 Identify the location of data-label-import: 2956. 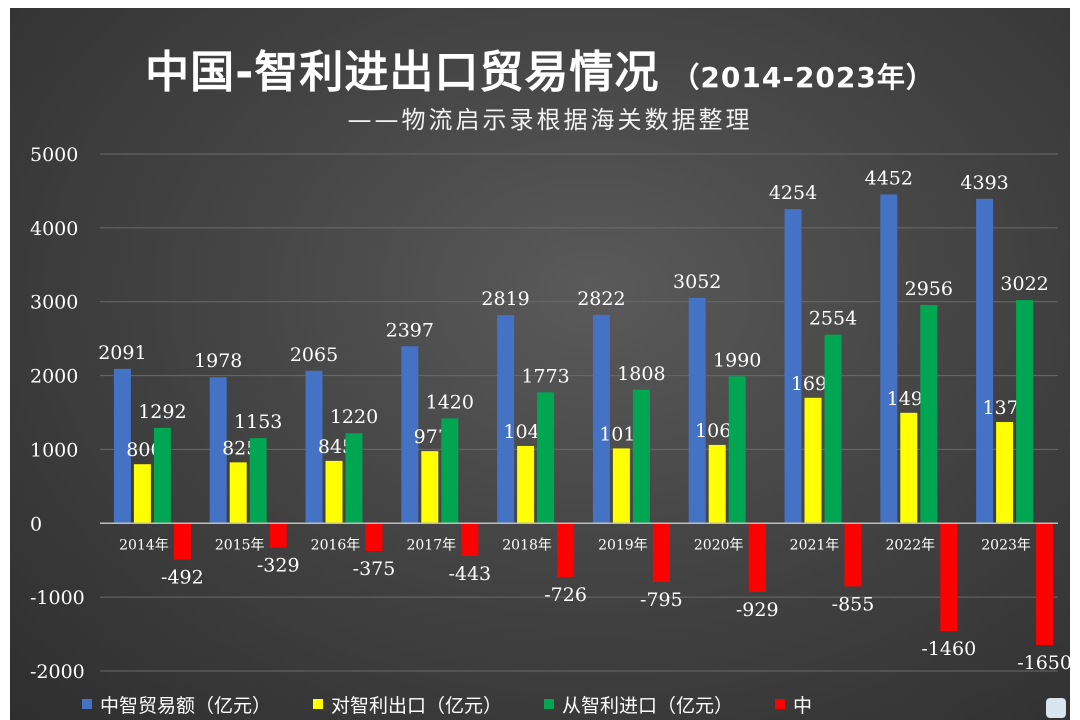
(929, 289).